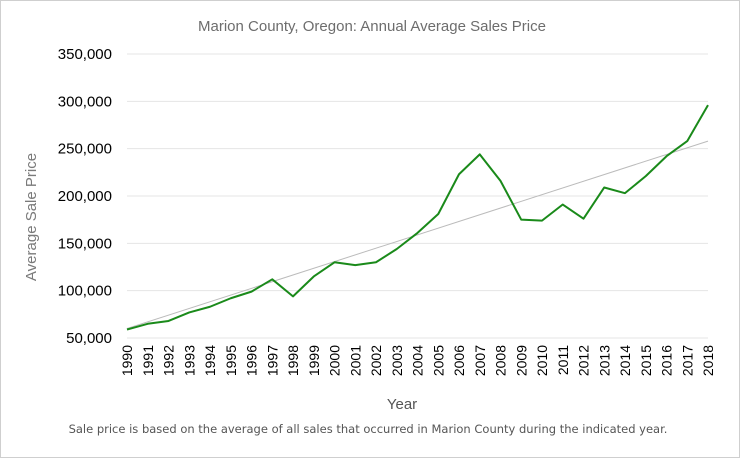 The image size is (740, 458). What do you see at coordinates (148, 360) in the screenshot?
I see `x-tick-label: 1991` at bounding box center [148, 360].